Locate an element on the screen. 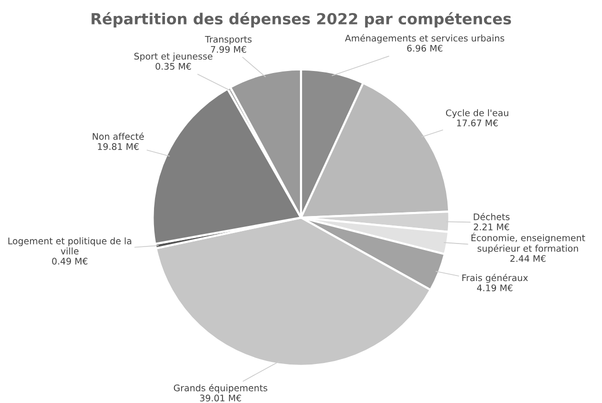 Image resolution: width=602 pixels, height=403 pixels. data-label: 7.99 M€ is located at coordinates (228, 49).